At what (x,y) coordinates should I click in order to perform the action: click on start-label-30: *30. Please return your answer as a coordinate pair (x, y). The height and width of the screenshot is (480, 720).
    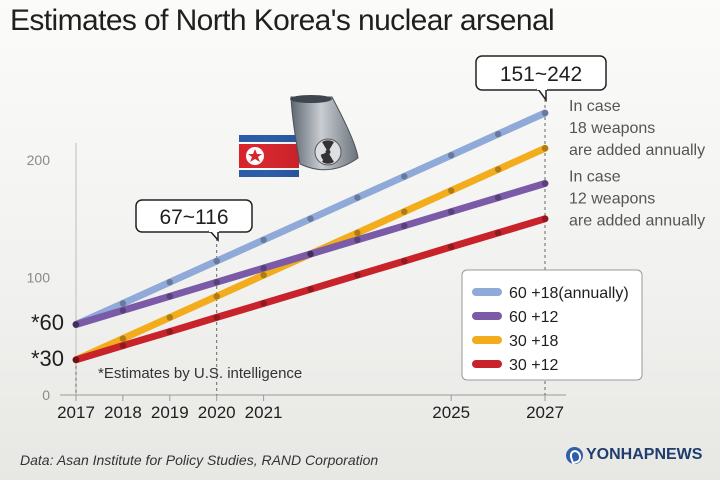
    Looking at the image, I should click on (47, 358).